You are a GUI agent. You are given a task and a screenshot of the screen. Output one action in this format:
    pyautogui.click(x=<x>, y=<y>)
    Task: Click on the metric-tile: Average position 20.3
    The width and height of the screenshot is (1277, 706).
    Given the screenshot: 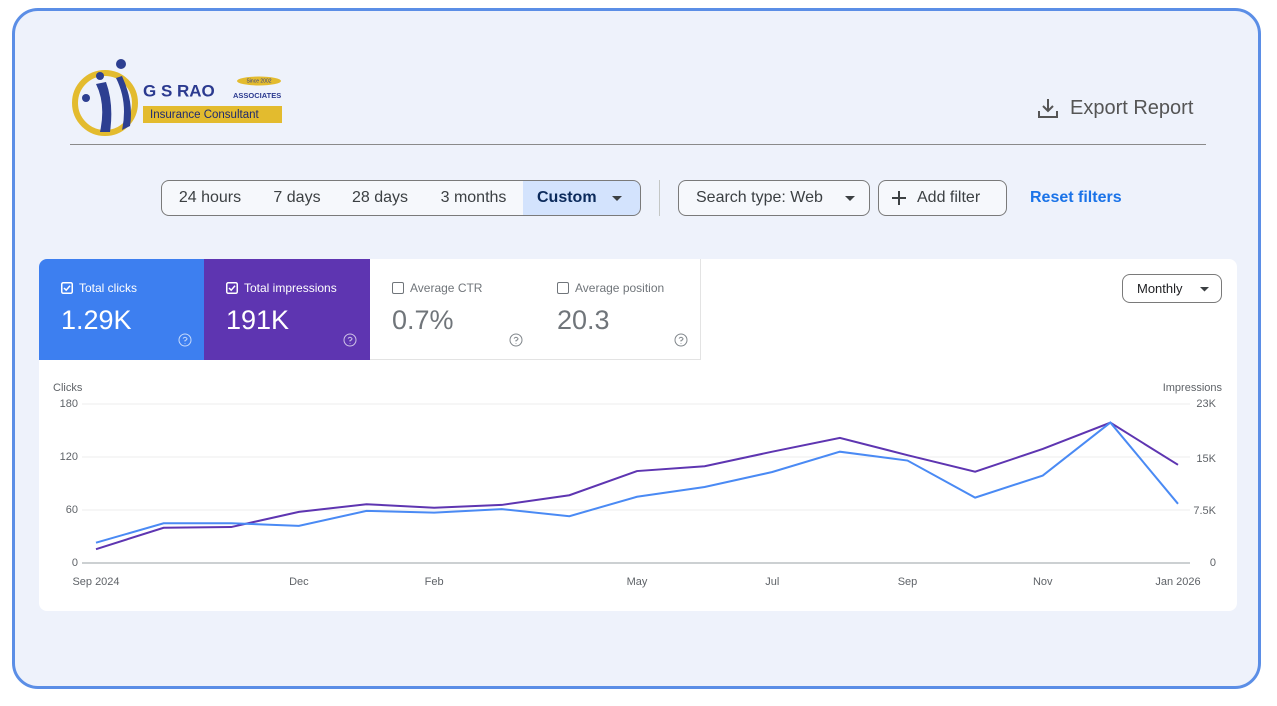 What is the action you would take?
    pyautogui.click(x=618, y=309)
    